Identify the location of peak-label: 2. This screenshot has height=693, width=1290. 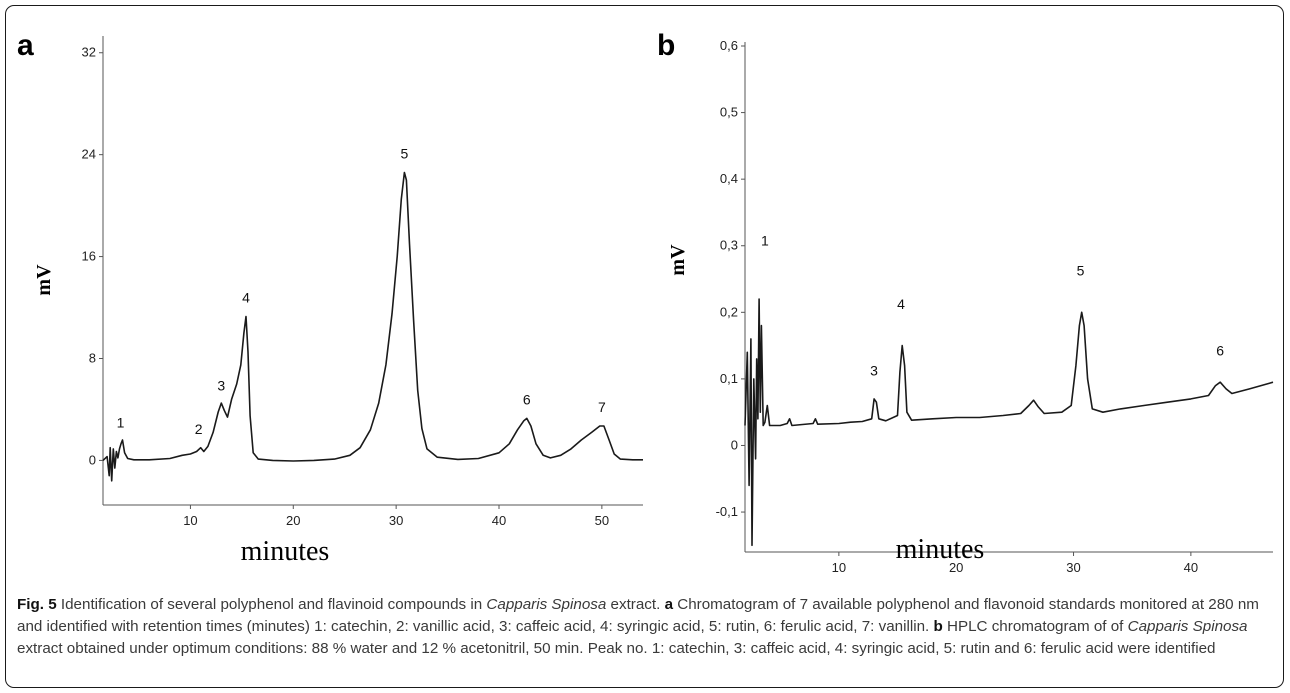
(199, 429).